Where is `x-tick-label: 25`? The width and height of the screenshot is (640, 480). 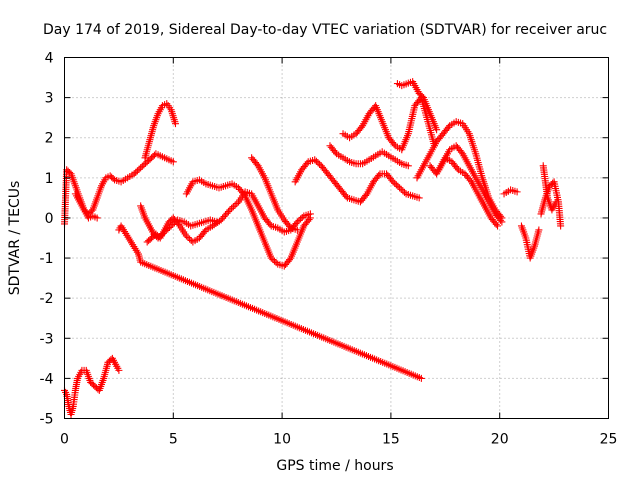 x-tick-label: 25 is located at coordinates (609, 440).